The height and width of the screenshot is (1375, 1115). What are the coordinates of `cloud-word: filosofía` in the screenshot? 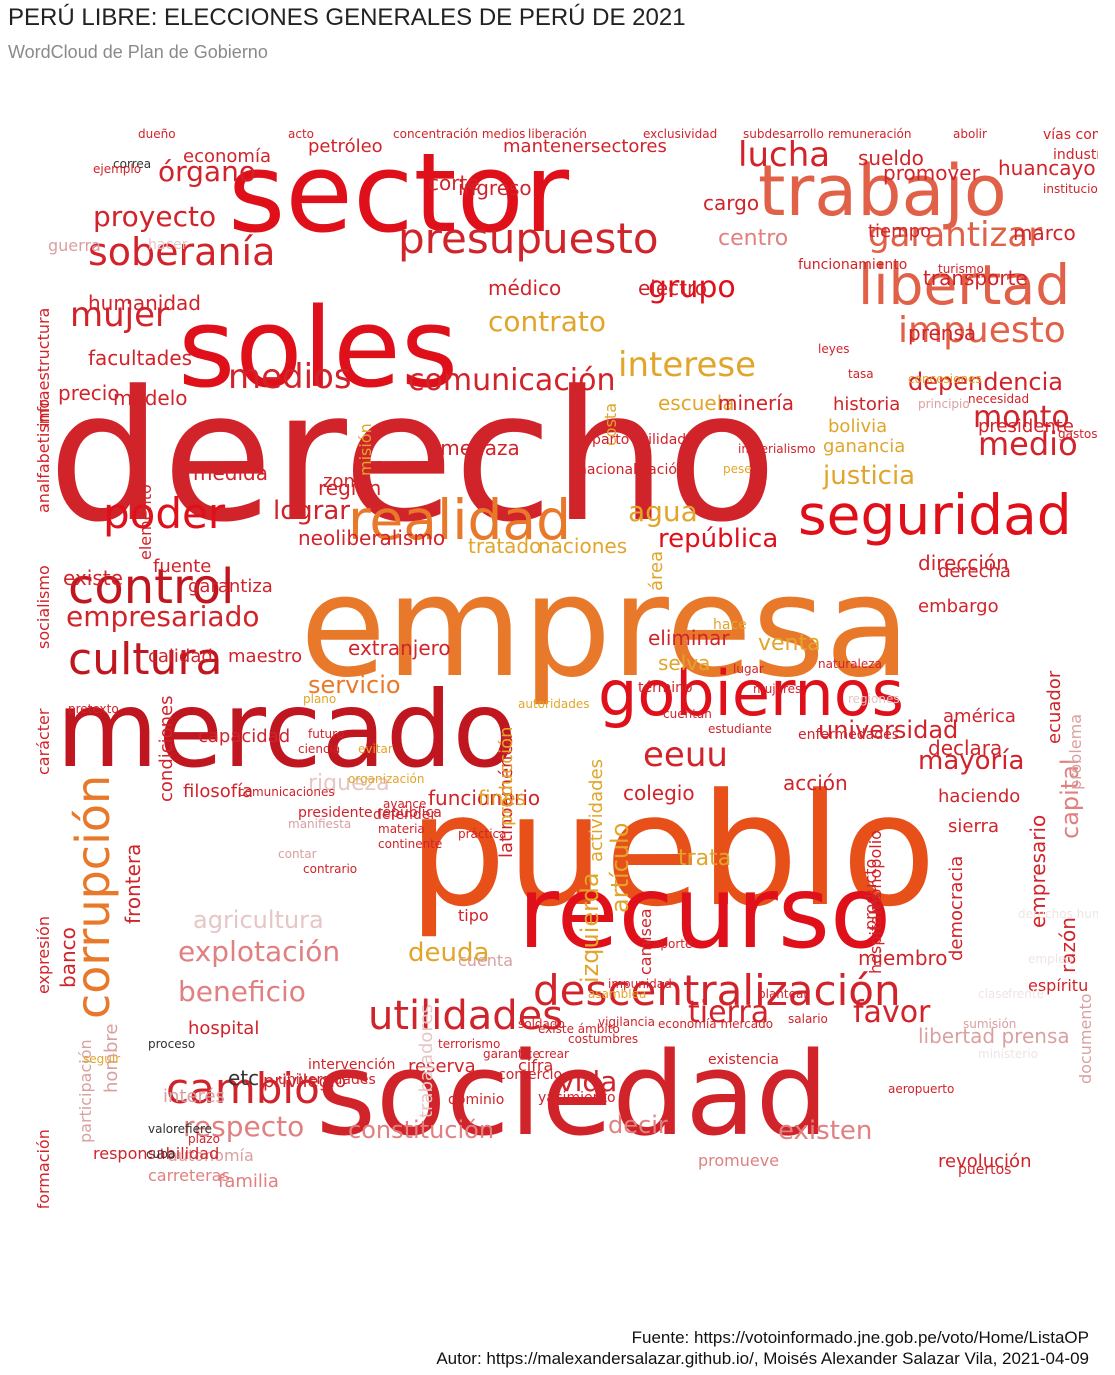 It's located at (218, 791).